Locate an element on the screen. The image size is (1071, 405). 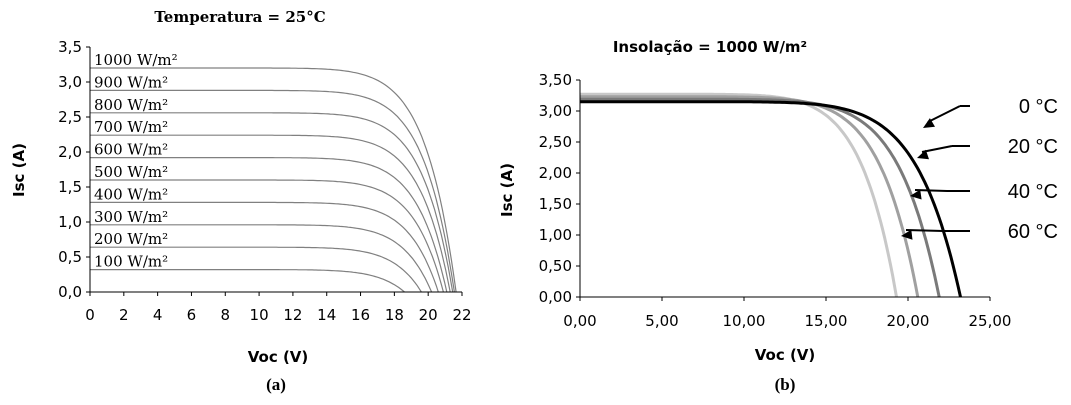
chart-a-y-tick-label: 0,5 is located at coordinates (70, 257).